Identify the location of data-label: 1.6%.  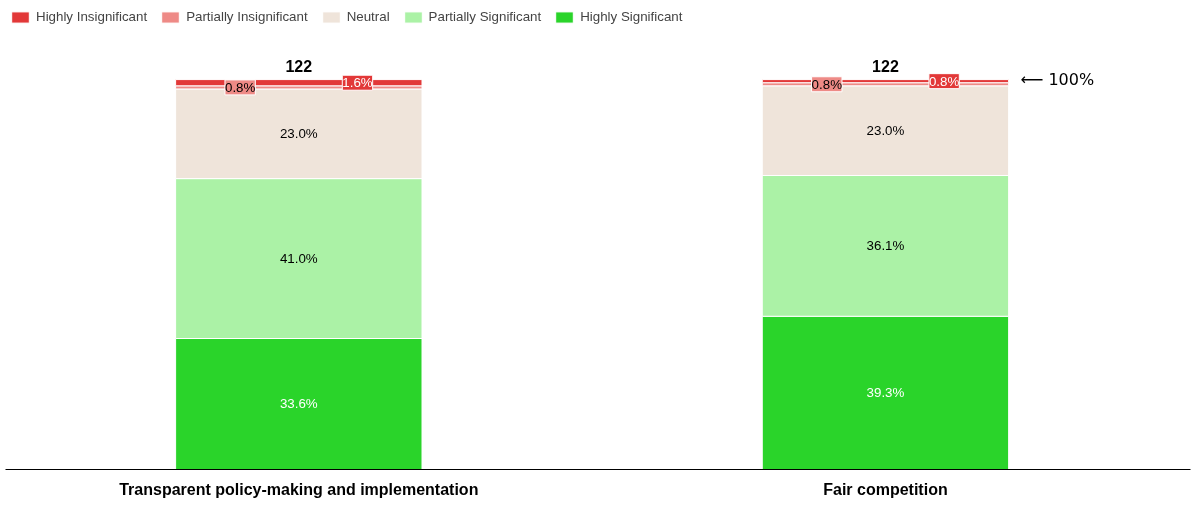
(357, 83).